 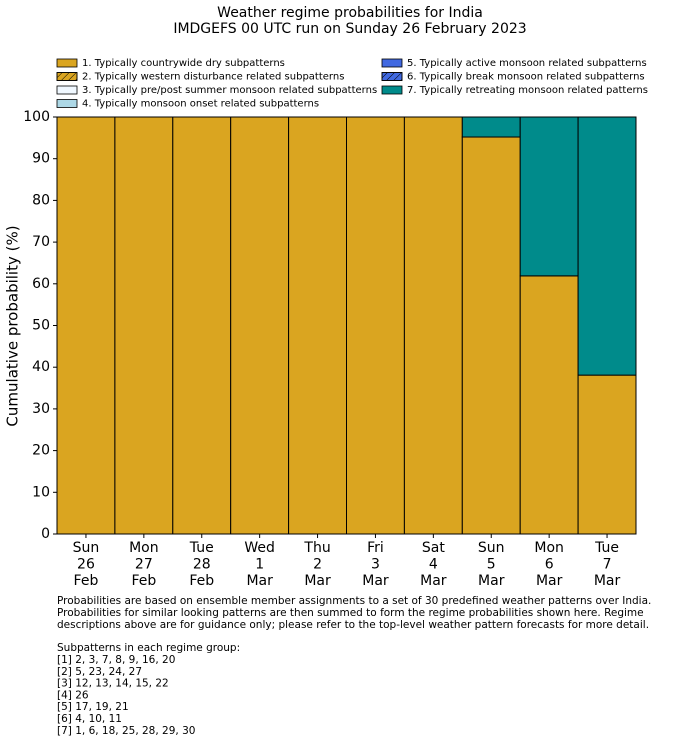 What do you see at coordinates (316, 548) in the screenshot?
I see `x-tick-label: Thu` at bounding box center [316, 548].